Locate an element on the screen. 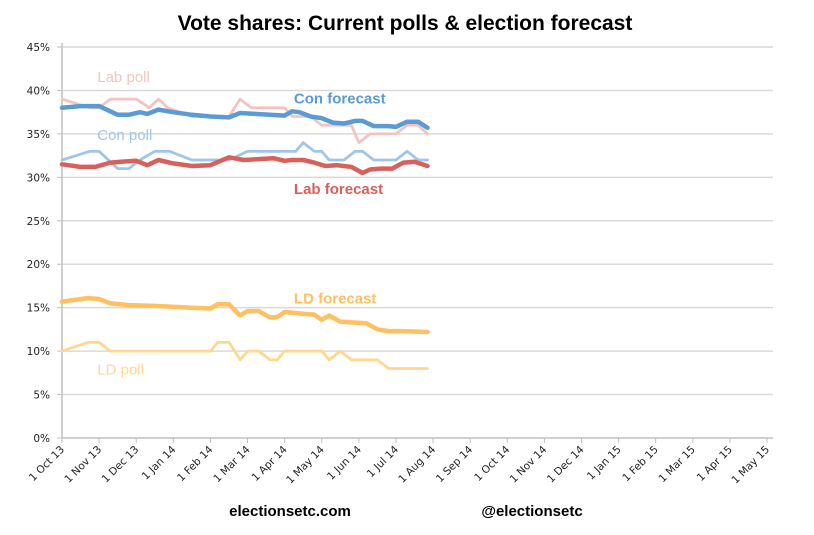  x-tick-label: 1 Jul 14 is located at coordinates (383, 461).